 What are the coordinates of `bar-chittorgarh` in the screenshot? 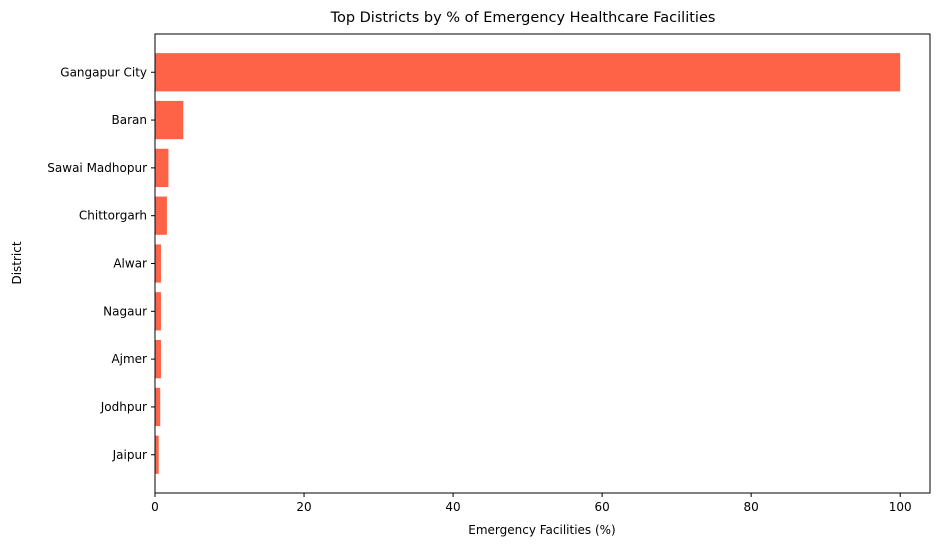 It's located at (161, 215).